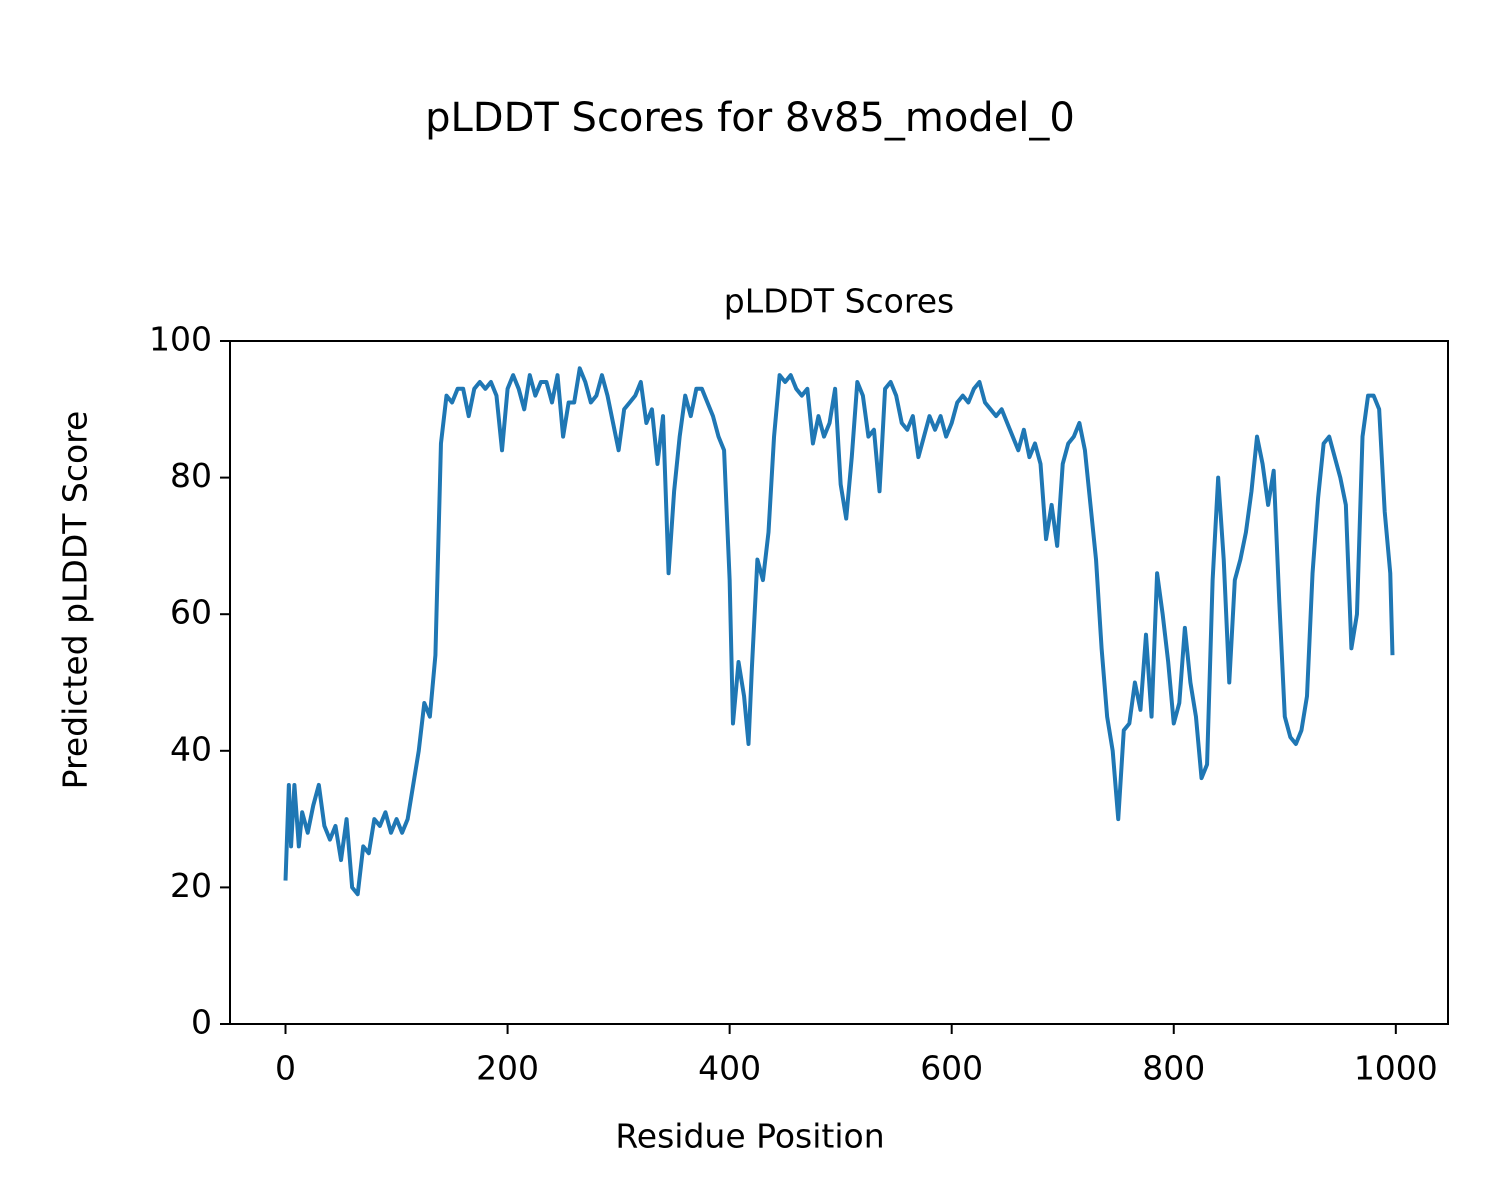  Describe the element at coordinates (180, 339) in the screenshot. I see `y-tick-label: 100` at that location.